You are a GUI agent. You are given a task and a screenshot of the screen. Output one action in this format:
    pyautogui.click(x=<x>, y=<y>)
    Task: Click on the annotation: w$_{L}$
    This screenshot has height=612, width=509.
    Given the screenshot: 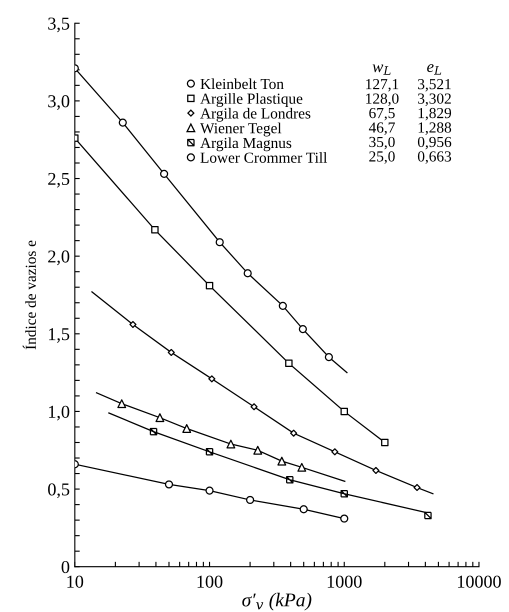 What is the action you would take?
    pyautogui.click(x=381, y=69)
    